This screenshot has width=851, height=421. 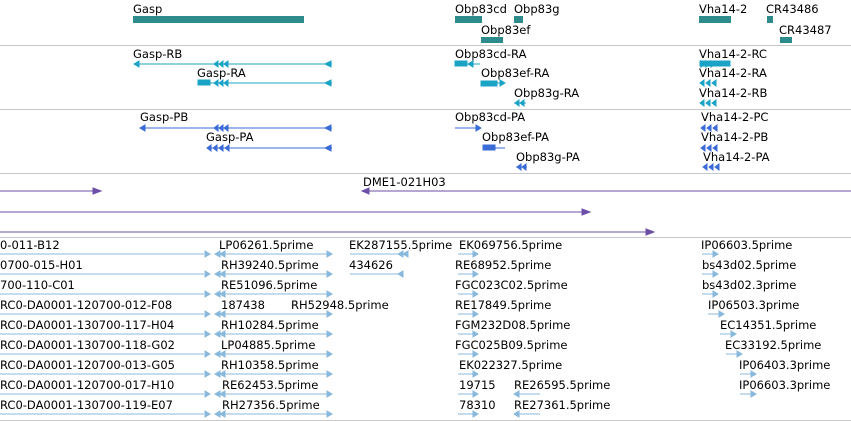 I want to click on est-label: RC0-DA0001-130700-117-H04, so click(x=87, y=325).